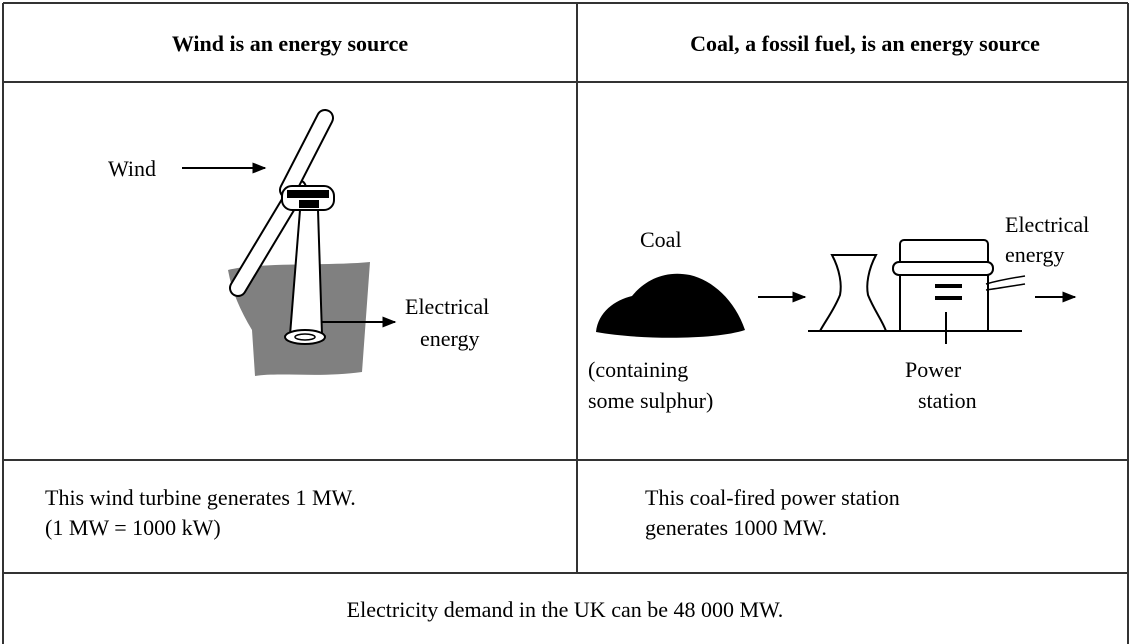 The width and height of the screenshot is (1131, 644). What do you see at coordinates (947, 400) in the screenshot?
I see `station-label: station` at bounding box center [947, 400].